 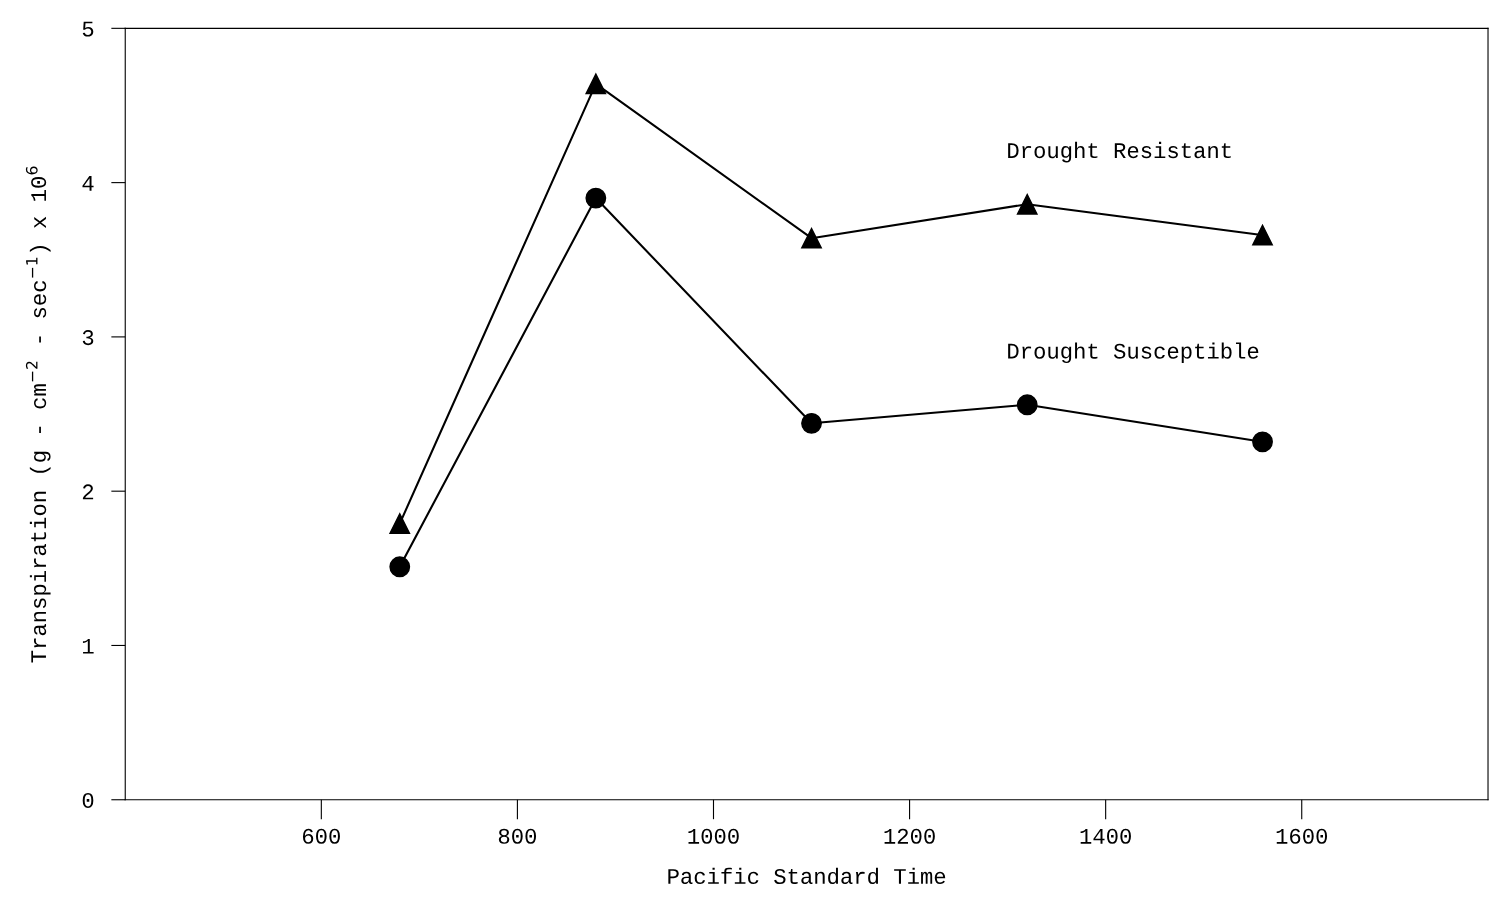 I want to click on y-tick-label: 2, so click(x=88, y=492).